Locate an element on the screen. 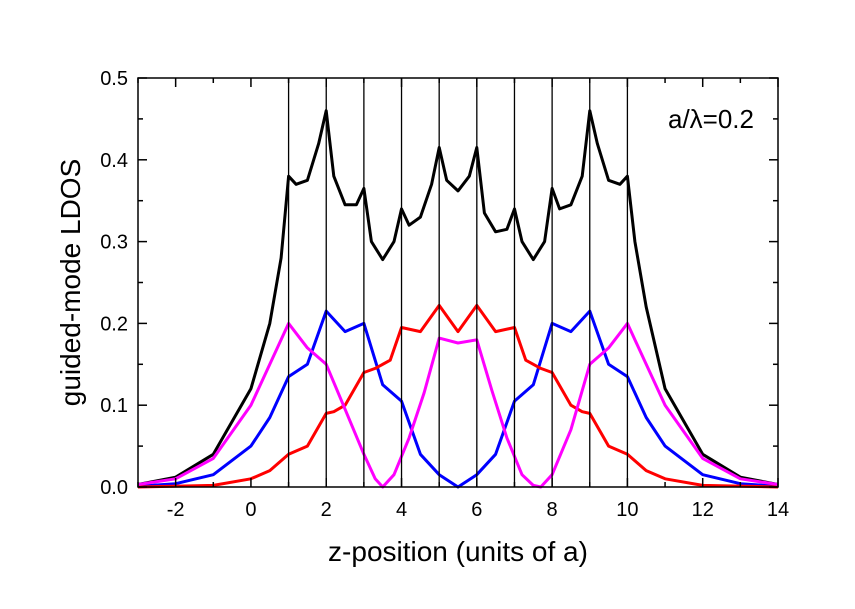 The height and width of the screenshot is (609, 855). y-axis-label: guided-mode LDOS is located at coordinates (70, 282).